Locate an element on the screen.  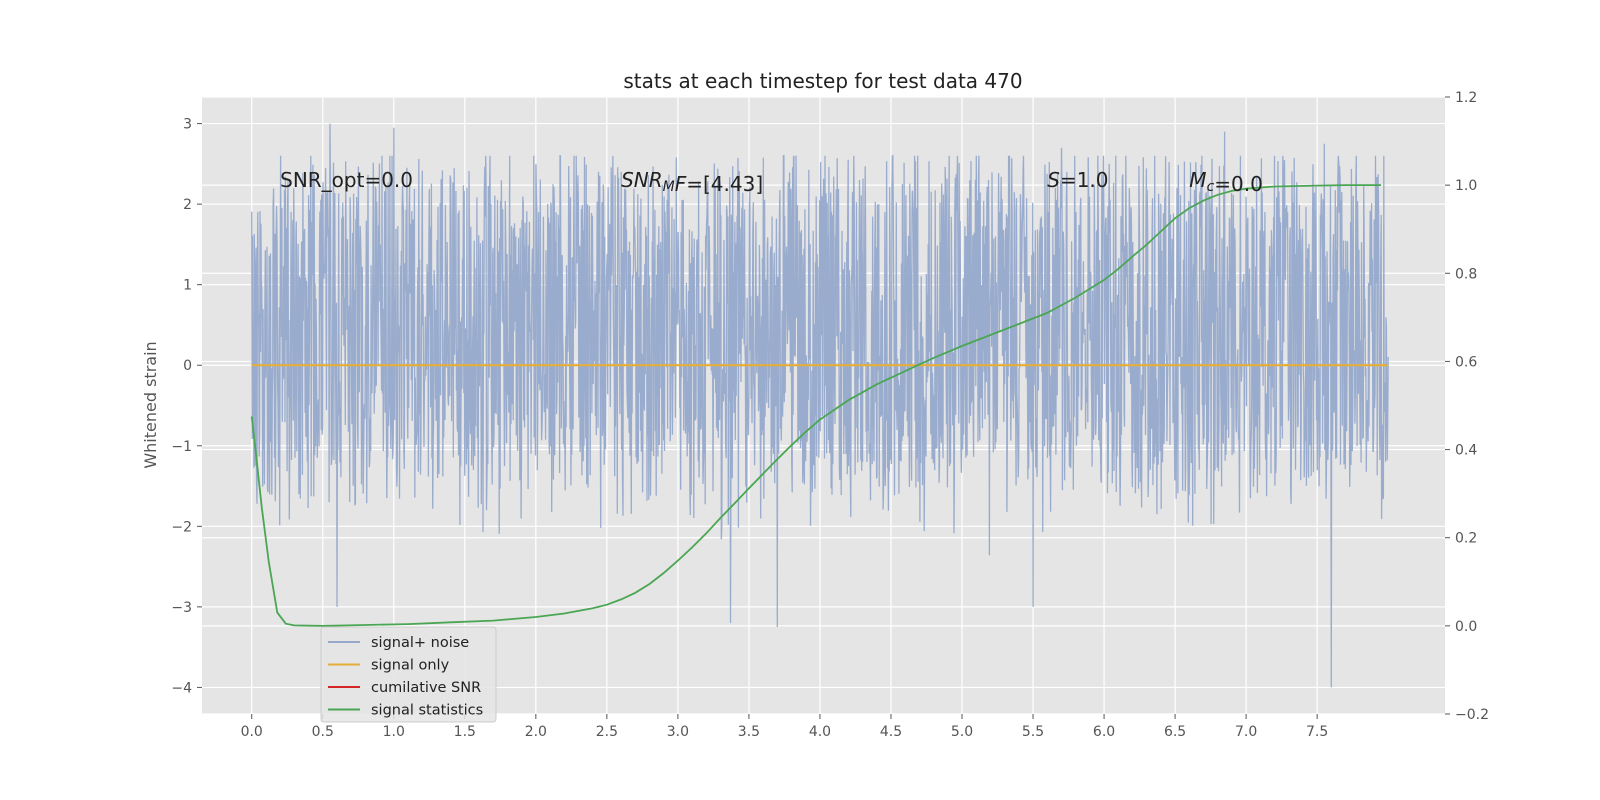
legend-box is located at coordinates (408, 674).